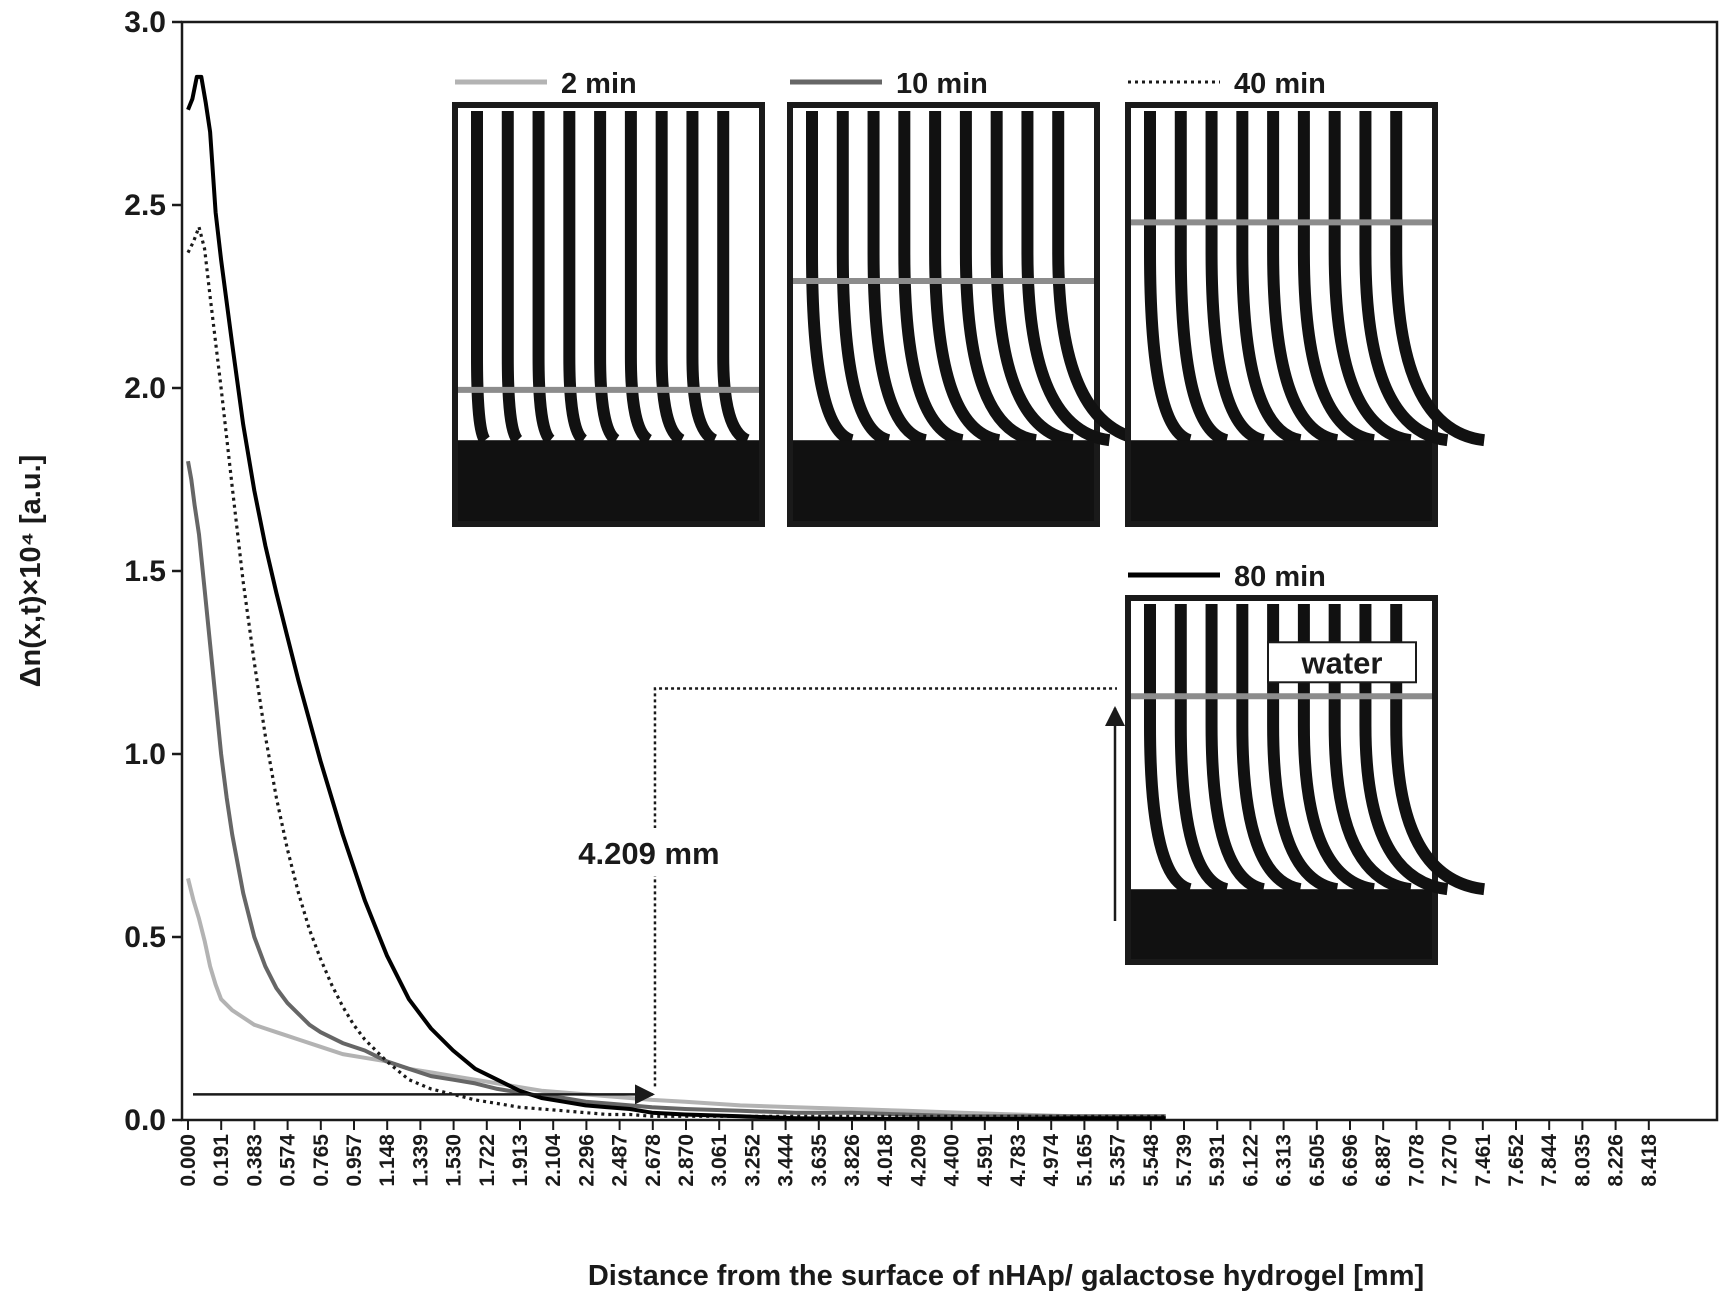 The height and width of the screenshot is (1308, 1723). I want to click on x-tick-label: 0.383, so click(254, 1160).